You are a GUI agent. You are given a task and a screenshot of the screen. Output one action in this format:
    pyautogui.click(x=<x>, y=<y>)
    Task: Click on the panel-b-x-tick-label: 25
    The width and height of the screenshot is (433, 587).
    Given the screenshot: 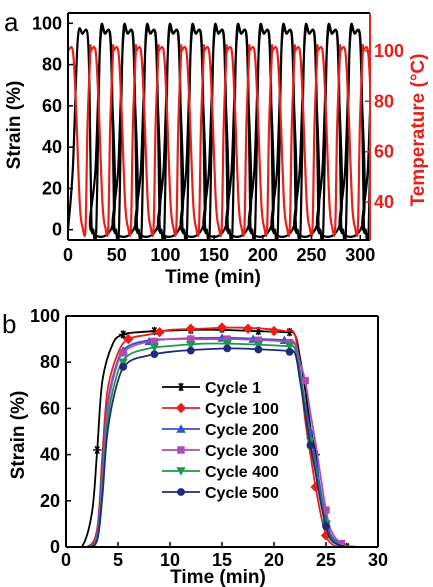 What is the action you would take?
    pyautogui.click(x=326, y=560)
    